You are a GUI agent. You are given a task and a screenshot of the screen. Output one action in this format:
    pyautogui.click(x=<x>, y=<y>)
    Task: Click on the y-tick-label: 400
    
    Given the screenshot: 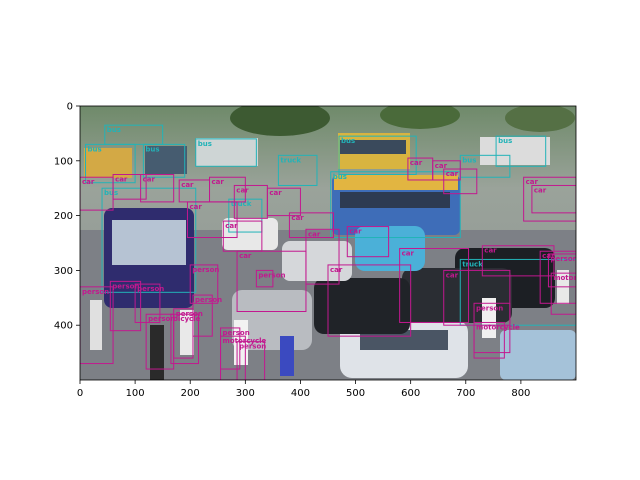 What is the action you would take?
    pyautogui.click(x=63, y=326)
    